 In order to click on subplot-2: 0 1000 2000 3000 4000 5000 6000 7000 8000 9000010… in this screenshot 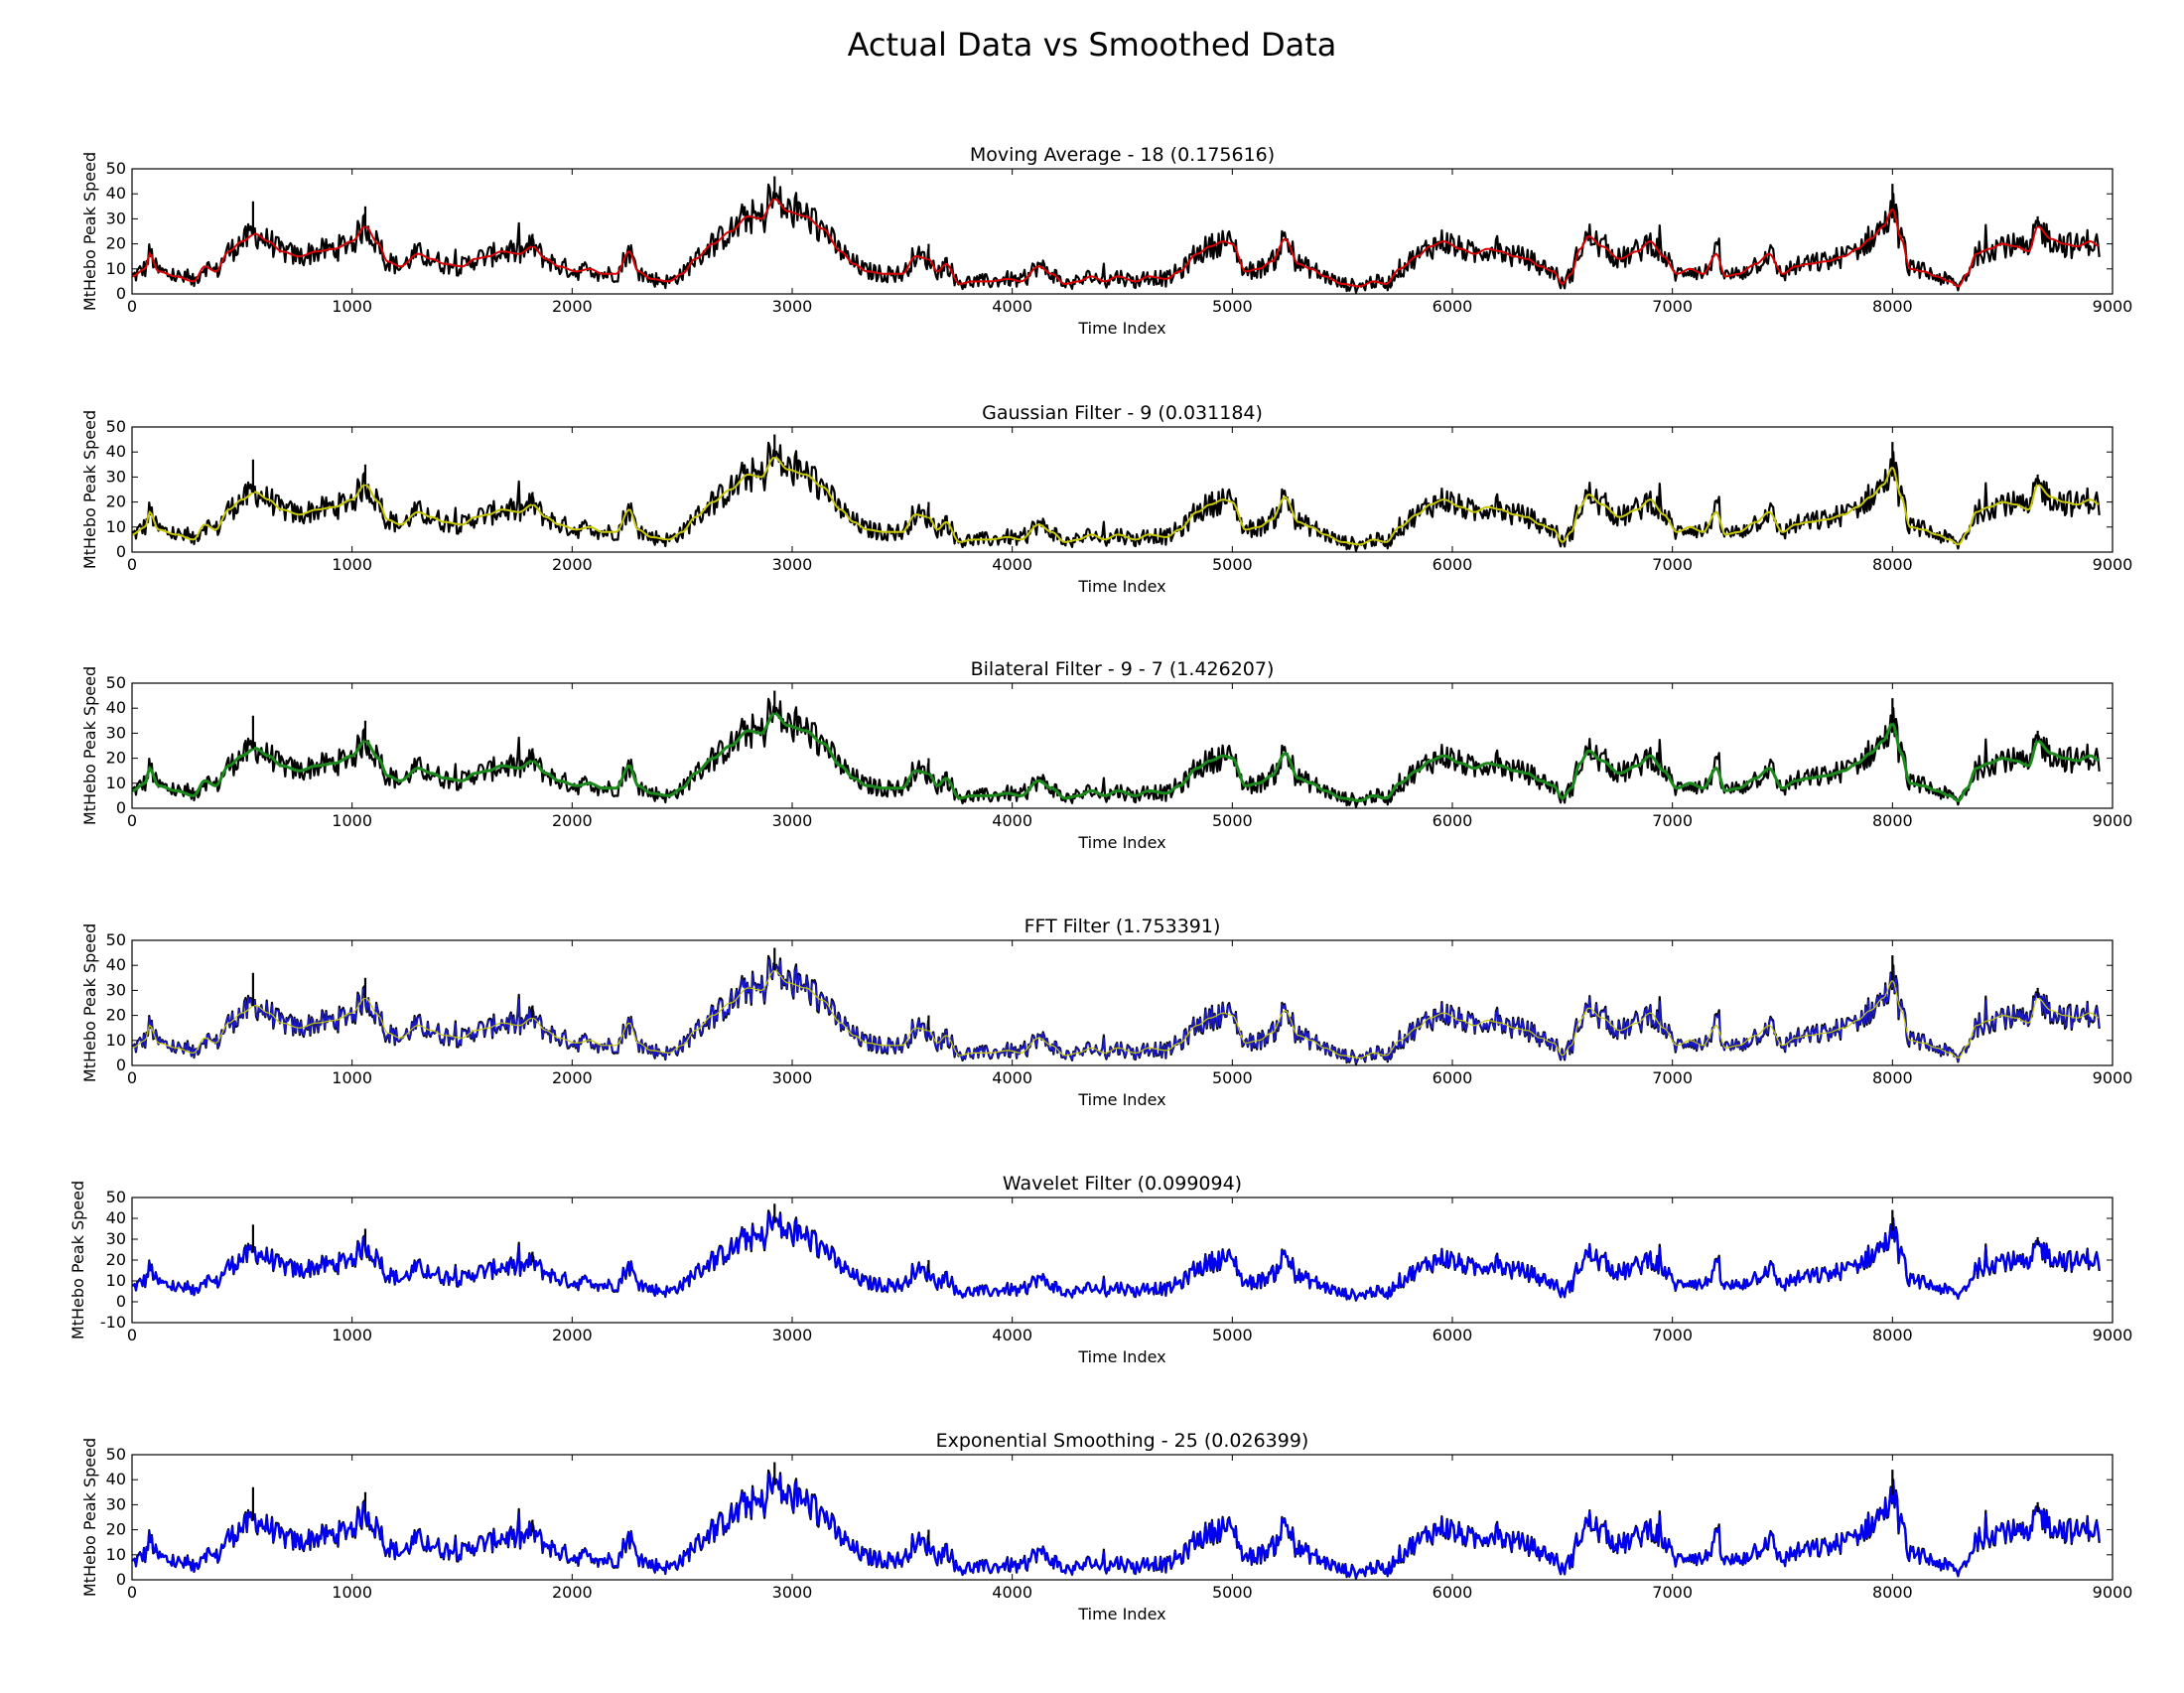, I will do `click(1106, 499)`.